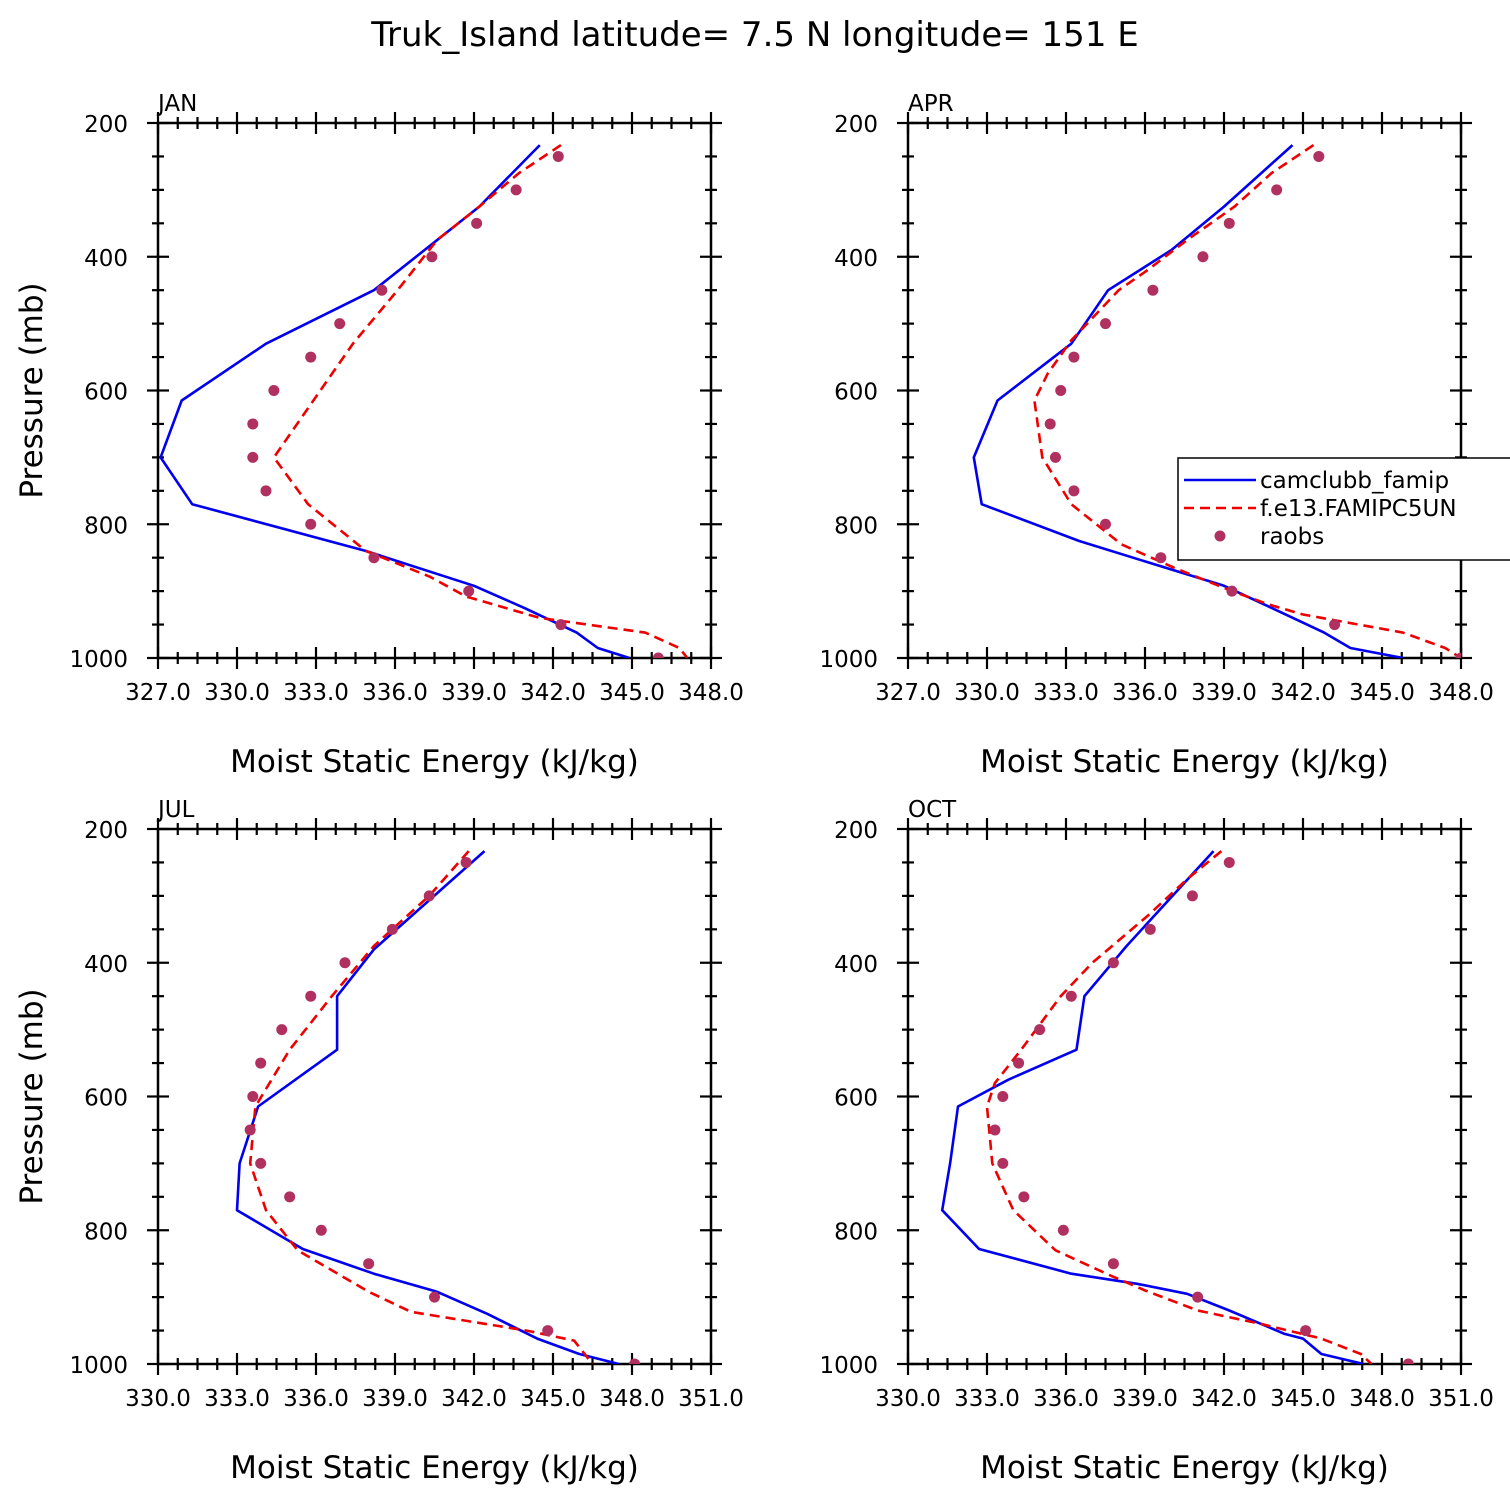 This screenshot has width=1510, height=1510. What do you see at coordinates (1292, 537) in the screenshot?
I see `legend-raobs-label: raobs` at bounding box center [1292, 537].